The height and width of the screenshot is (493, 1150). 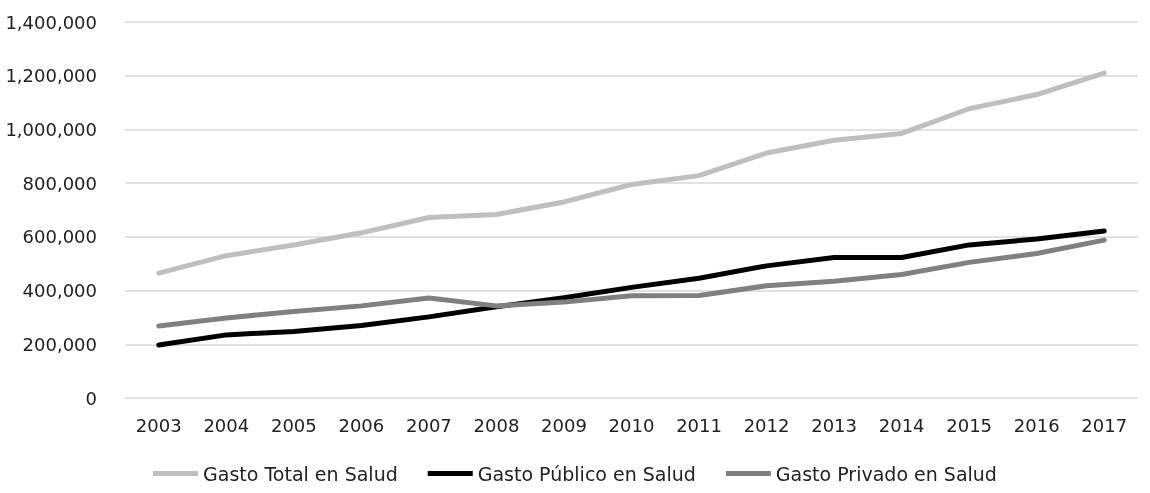 I want to click on y-tick-label: 400,000, so click(x=59, y=291).